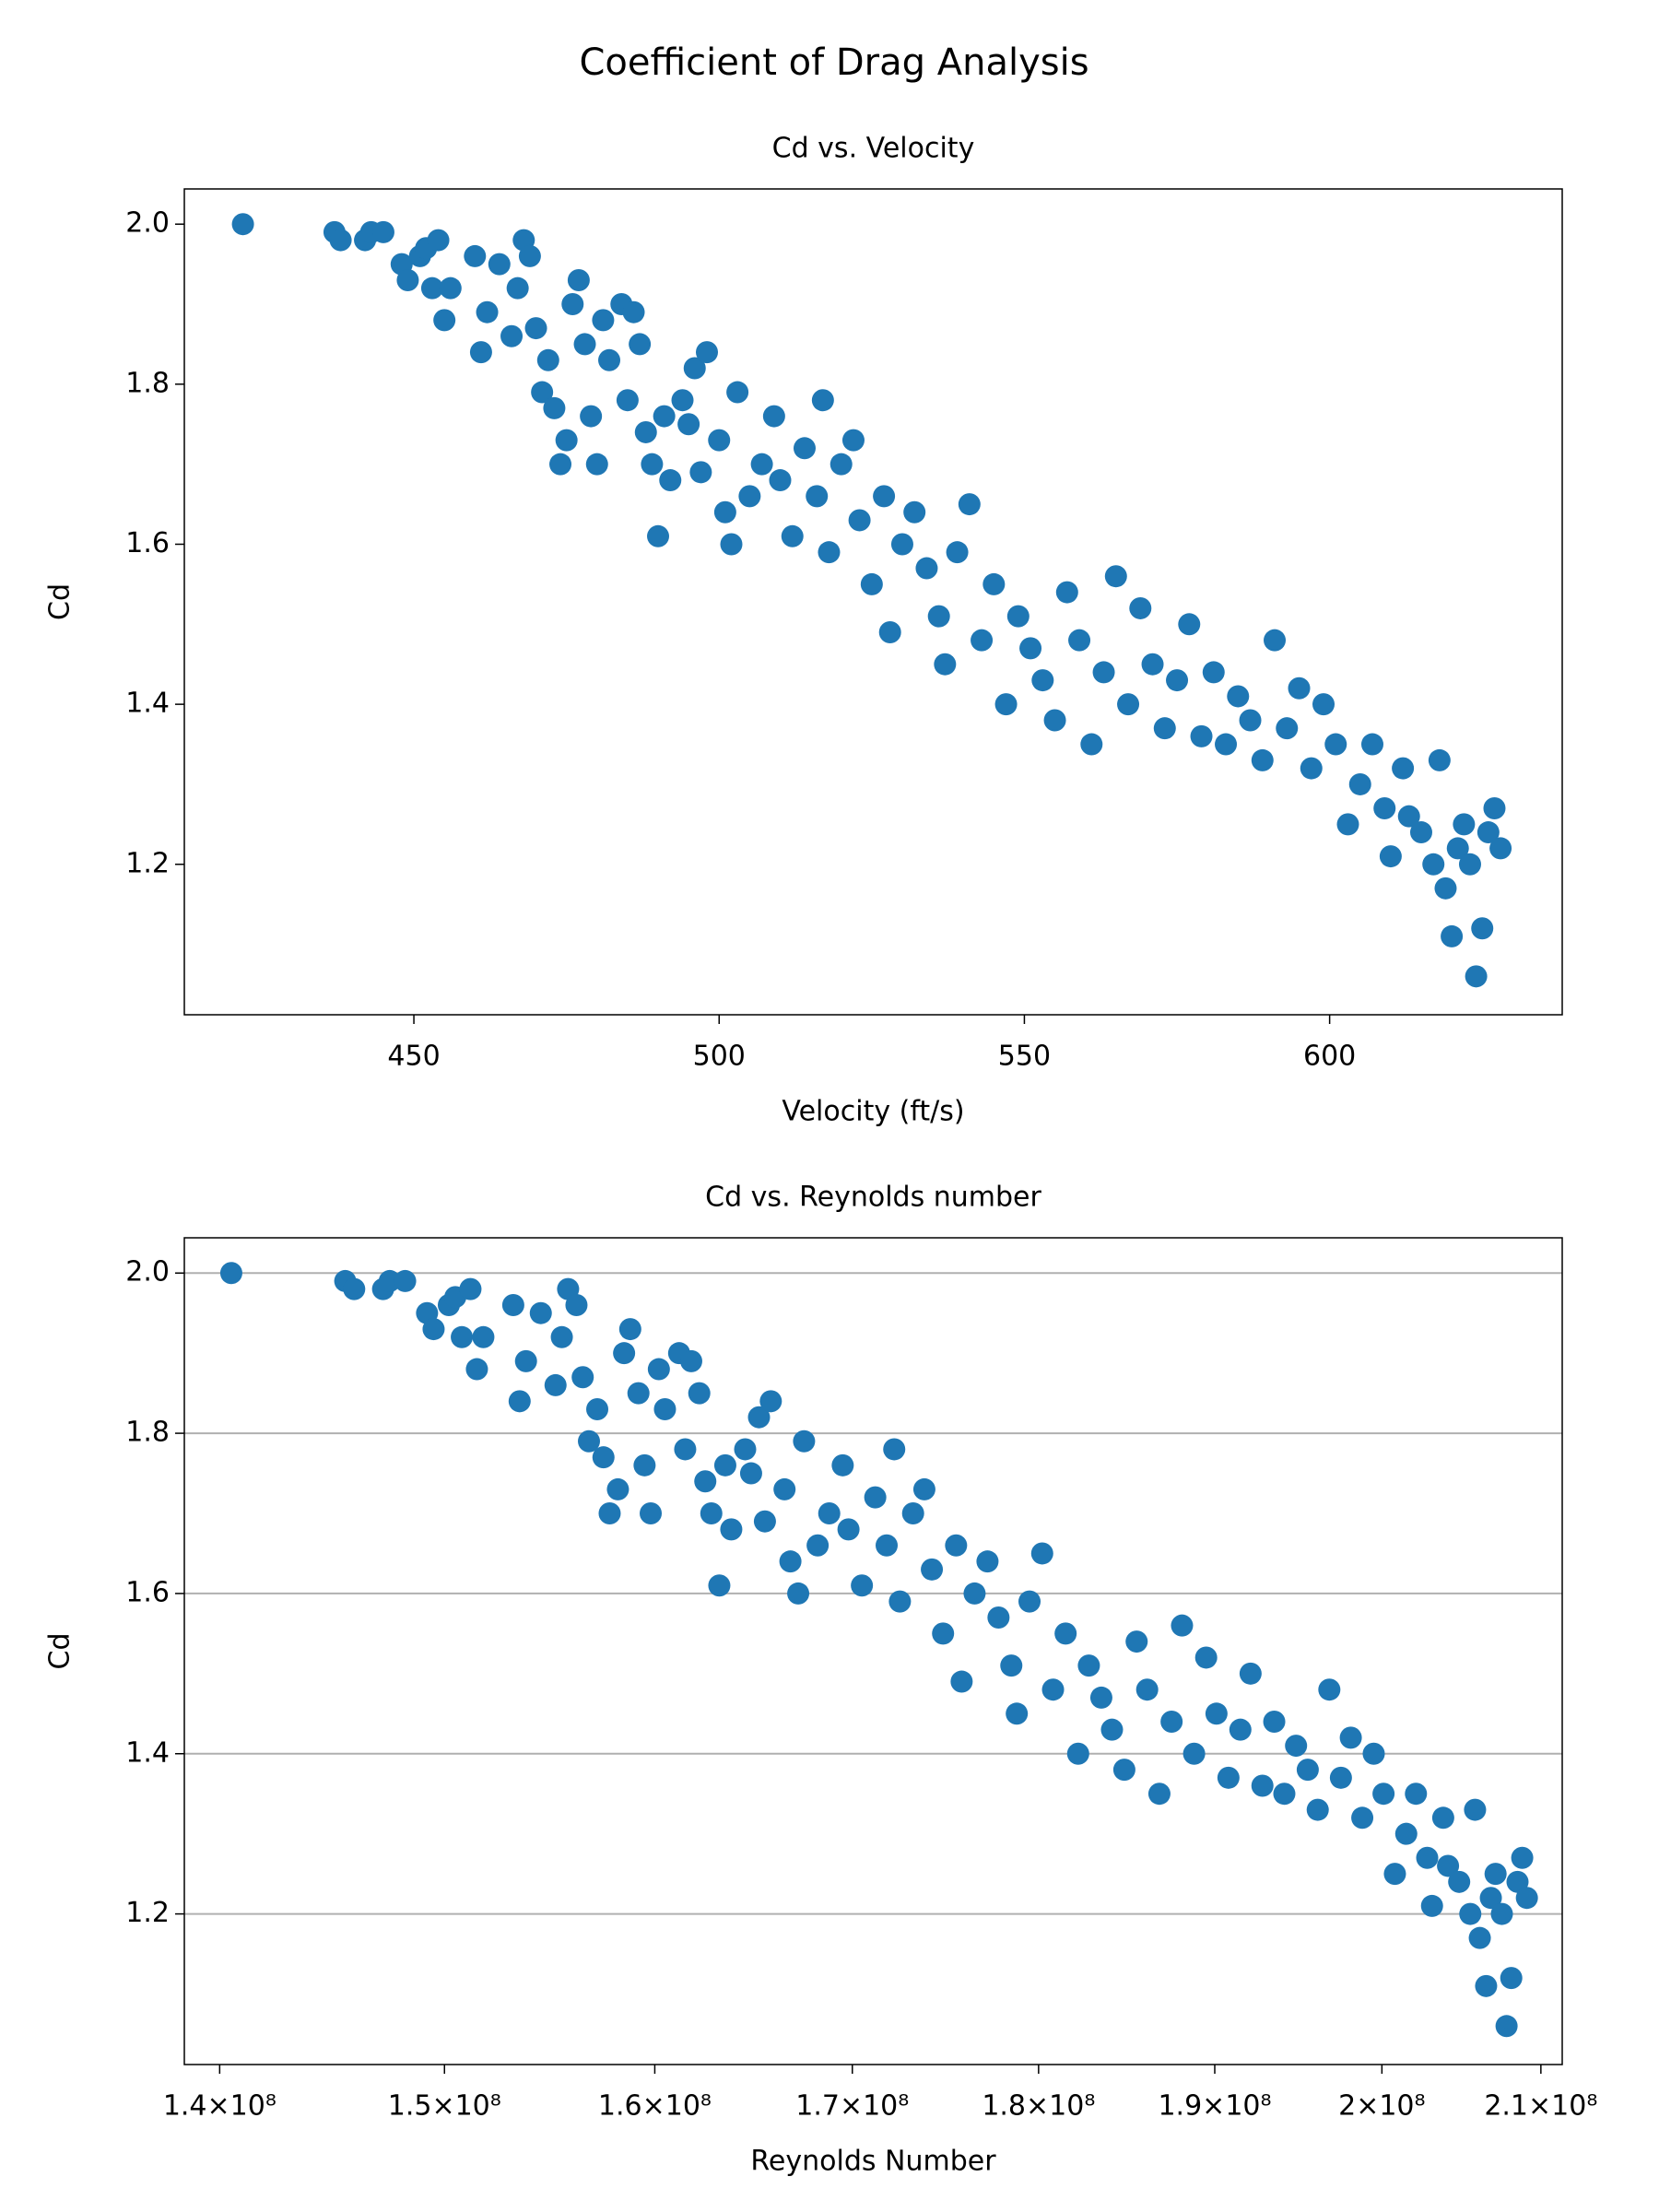 The width and height of the screenshot is (1659, 2212). What do you see at coordinates (1038, 2106) in the screenshot?
I see `x-tick-label: 1.8×10⁸` at bounding box center [1038, 2106].